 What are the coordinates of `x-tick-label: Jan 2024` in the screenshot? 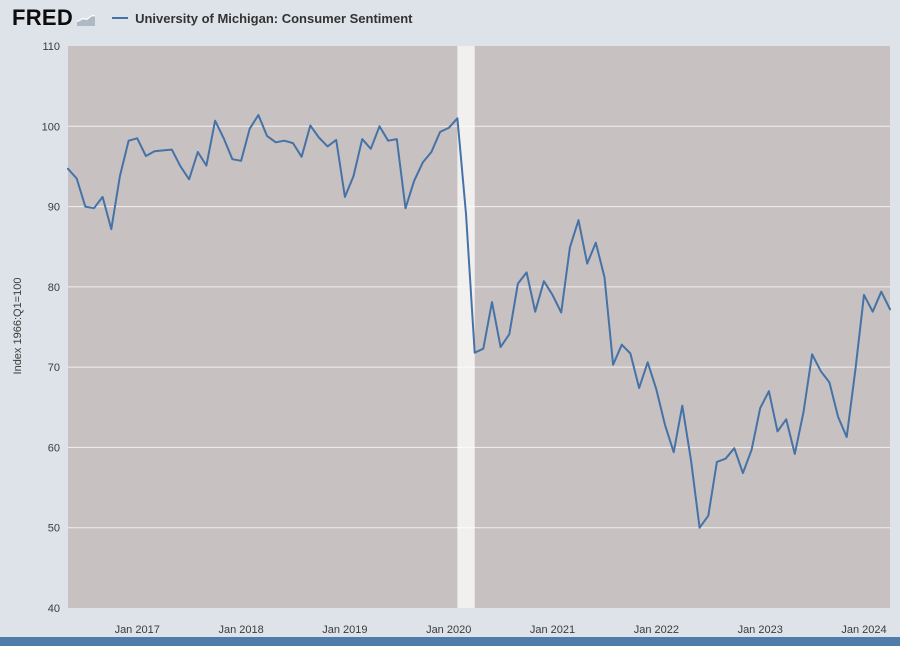 It's located at (863, 630).